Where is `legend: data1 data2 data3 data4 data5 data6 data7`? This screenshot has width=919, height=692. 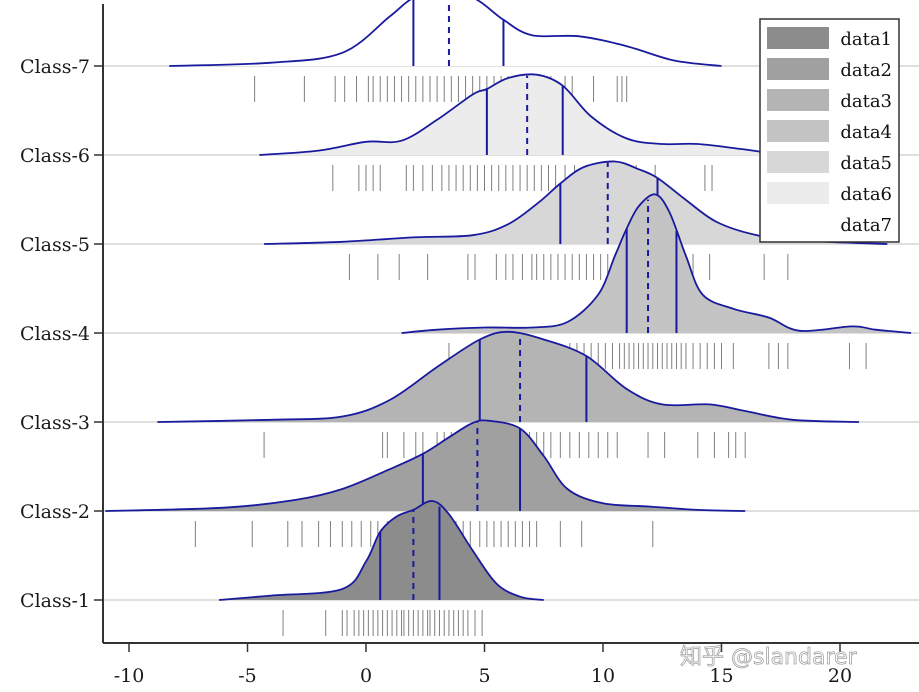 legend: data1 data2 data3 data4 data5 data6 data7 is located at coordinates (829, 130).